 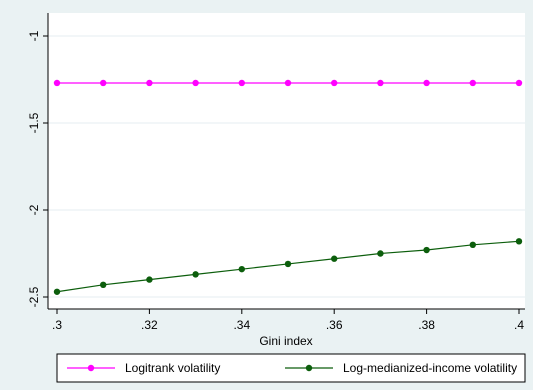 What do you see at coordinates (149, 325) in the screenshot?
I see `x-tick-label: .32` at bounding box center [149, 325].